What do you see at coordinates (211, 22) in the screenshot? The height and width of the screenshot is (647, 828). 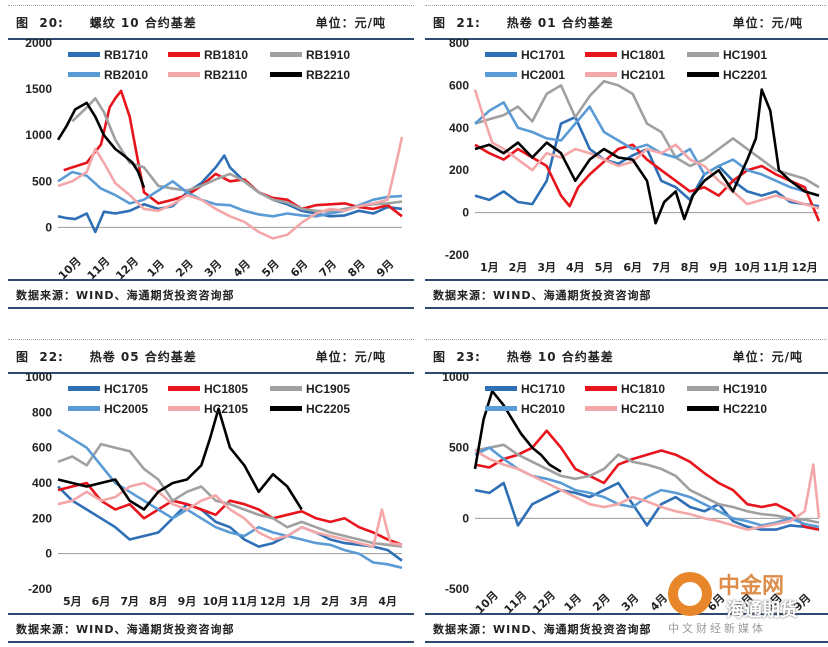 I see `panel-header: 图 20: 螺纹 10 合约基差 单位：元/吨` at bounding box center [211, 22].